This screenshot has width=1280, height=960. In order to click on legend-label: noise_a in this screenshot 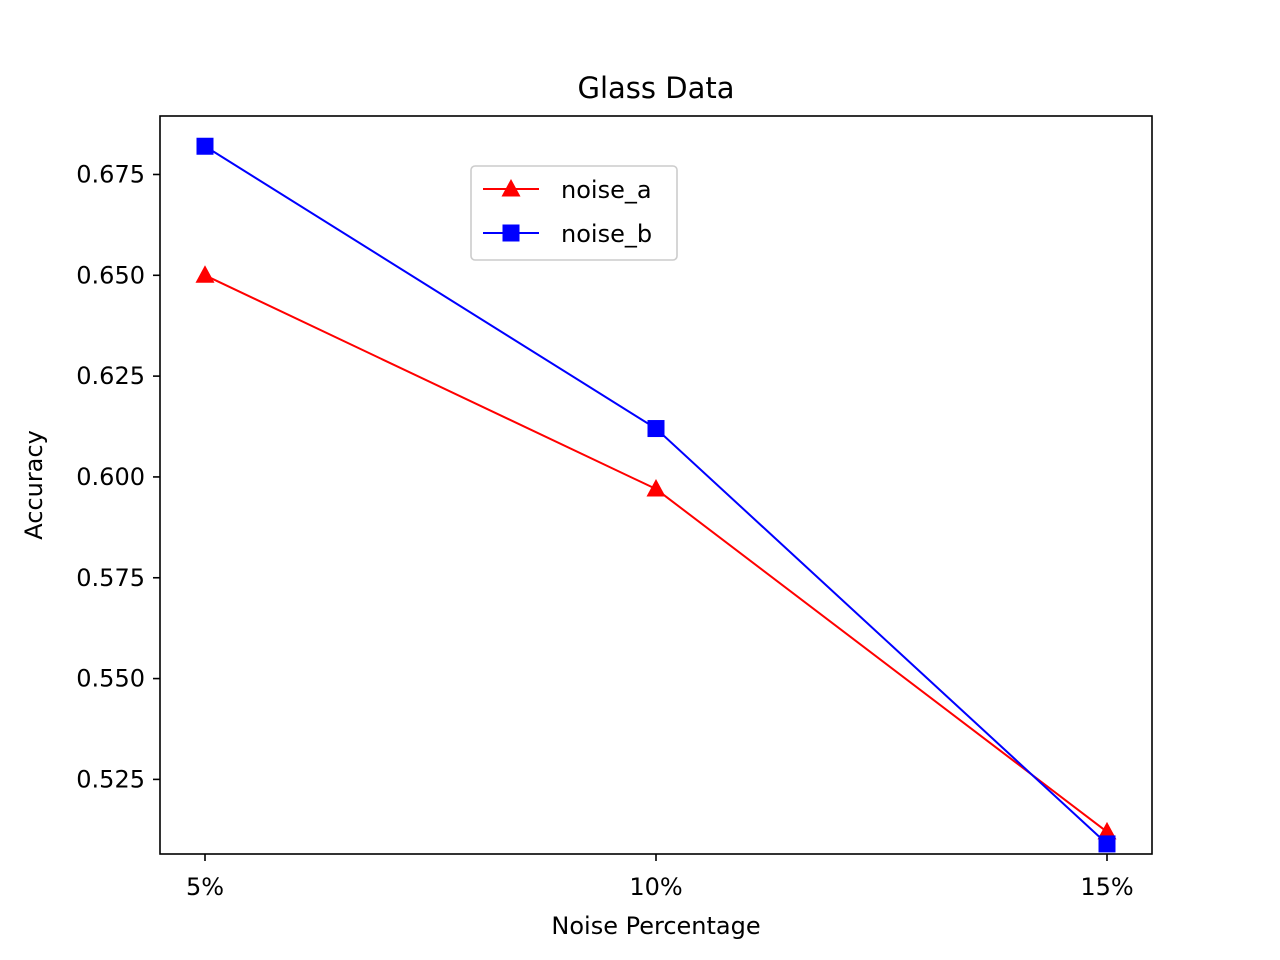, I will do `click(606, 190)`.